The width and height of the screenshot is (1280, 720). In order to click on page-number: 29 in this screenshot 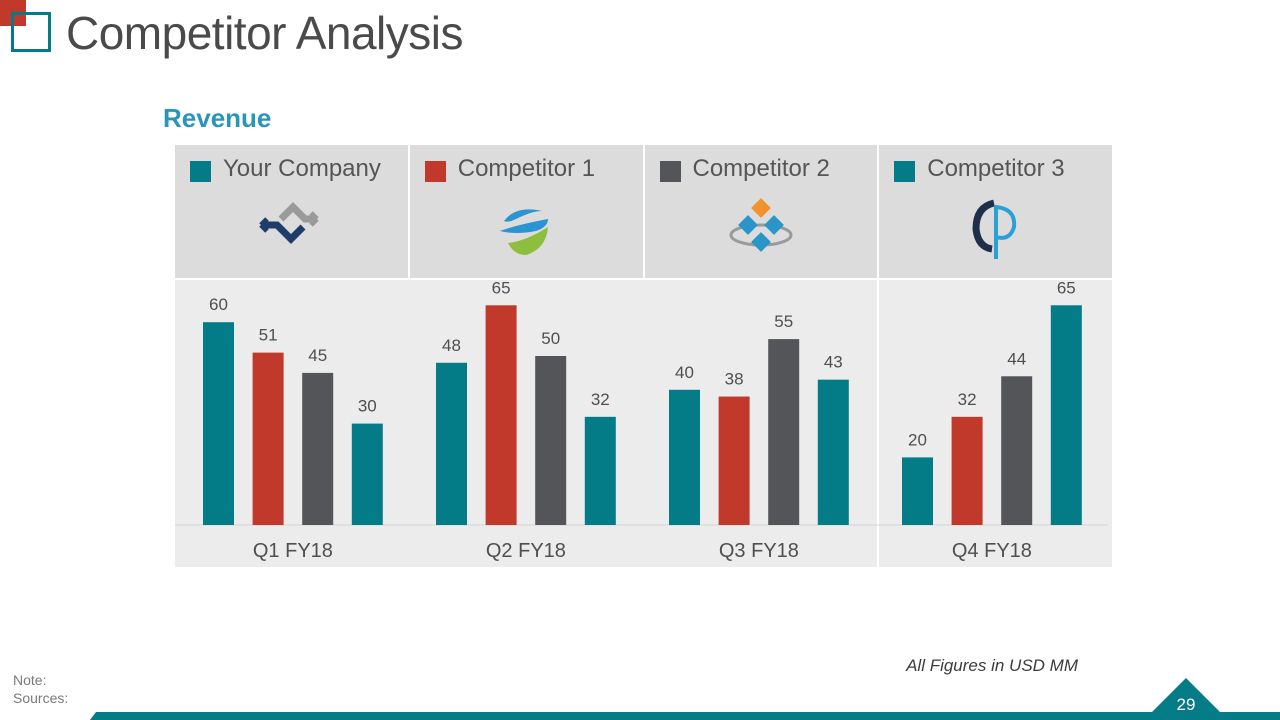, I will do `click(1186, 704)`.